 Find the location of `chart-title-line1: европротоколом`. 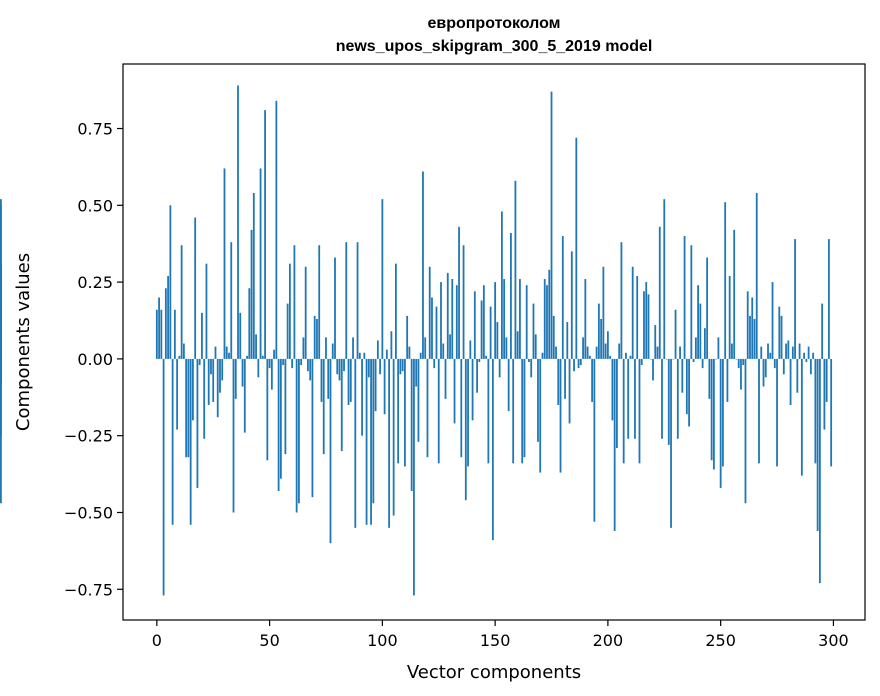

chart-title-line1: европротоколом is located at coordinates (493, 23).